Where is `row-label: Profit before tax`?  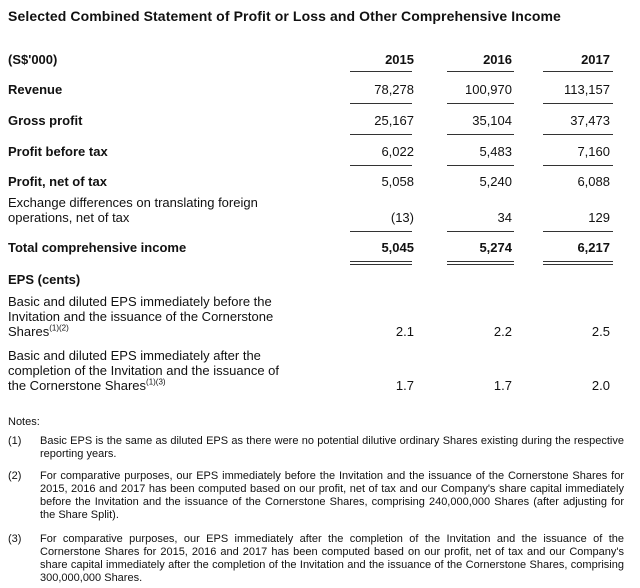
row-label: Profit before tax is located at coordinates (58, 151).